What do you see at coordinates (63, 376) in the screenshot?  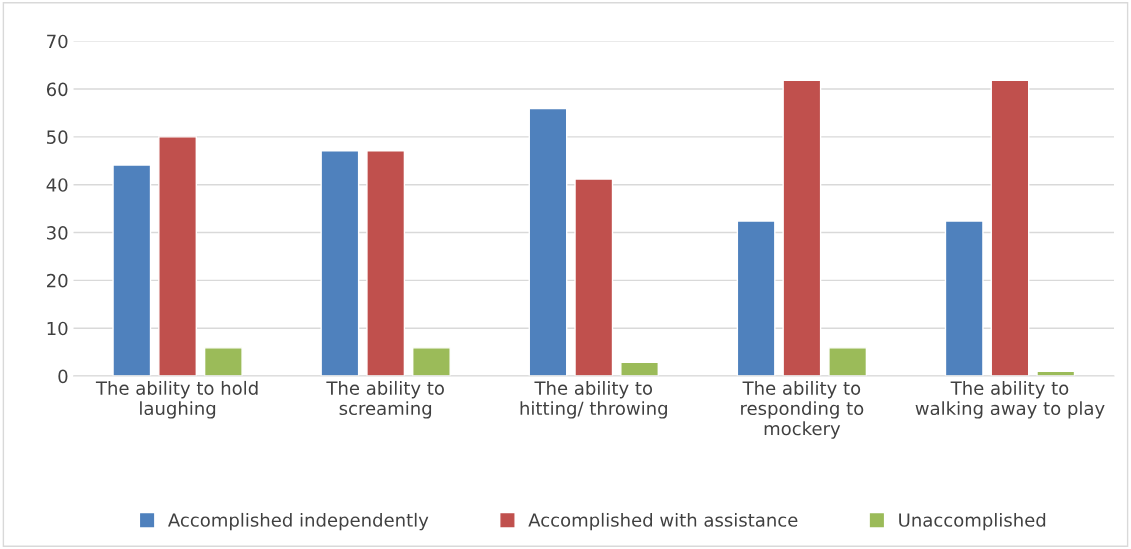 I see `y-tick-label: 0` at bounding box center [63, 376].